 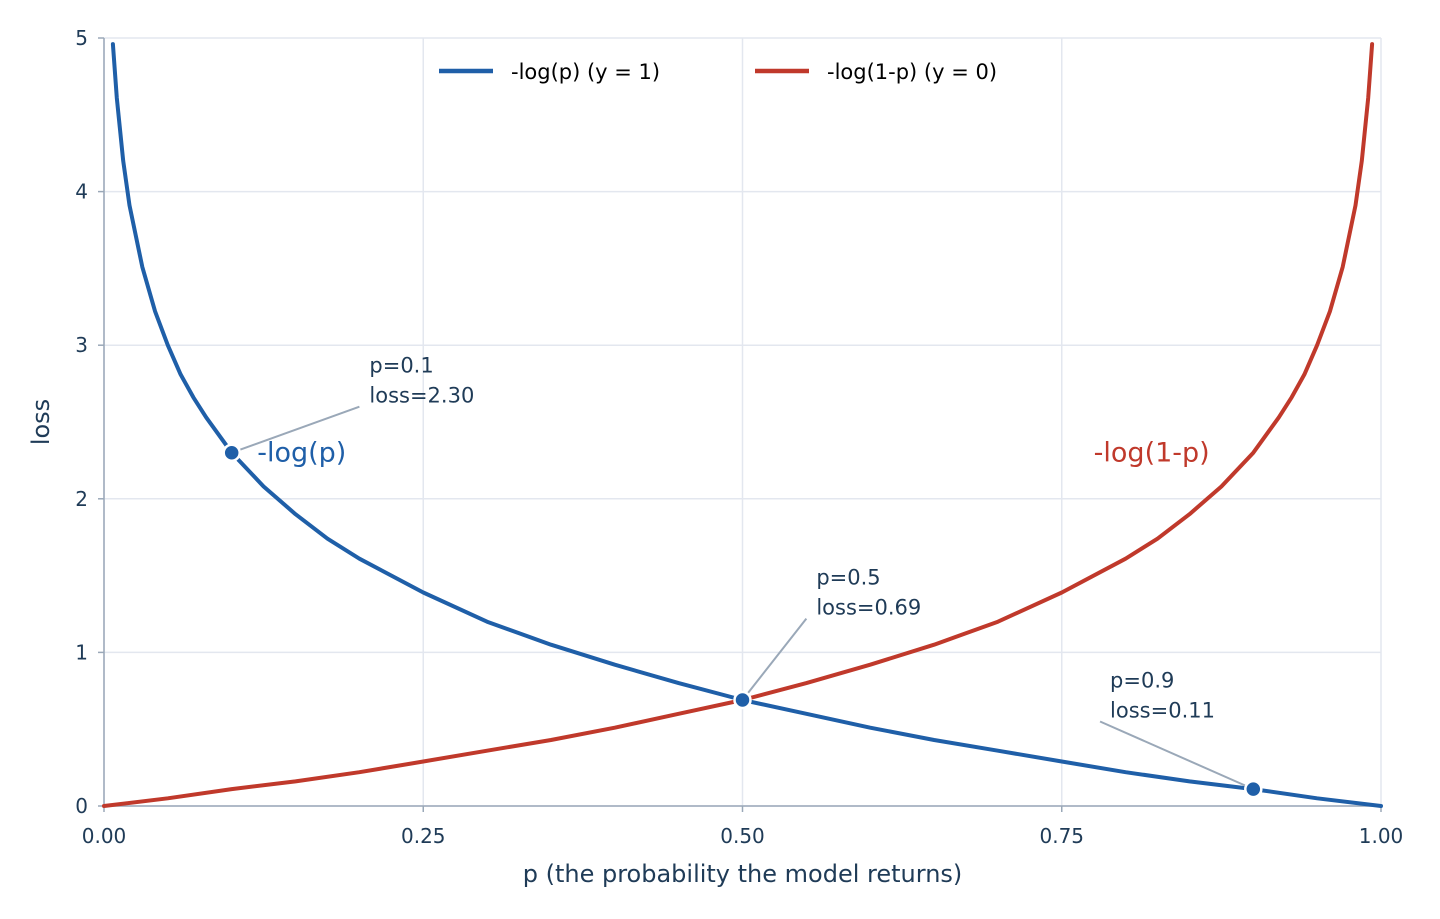 What do you see at coordinates (401, 366) in the screenshot?
I see `annotation-text-p: p=0.1` at bounding box center [401, 366].